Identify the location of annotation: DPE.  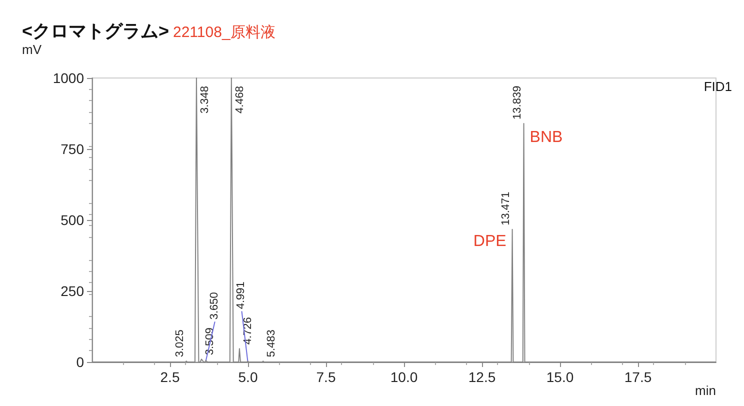
(489, 241).